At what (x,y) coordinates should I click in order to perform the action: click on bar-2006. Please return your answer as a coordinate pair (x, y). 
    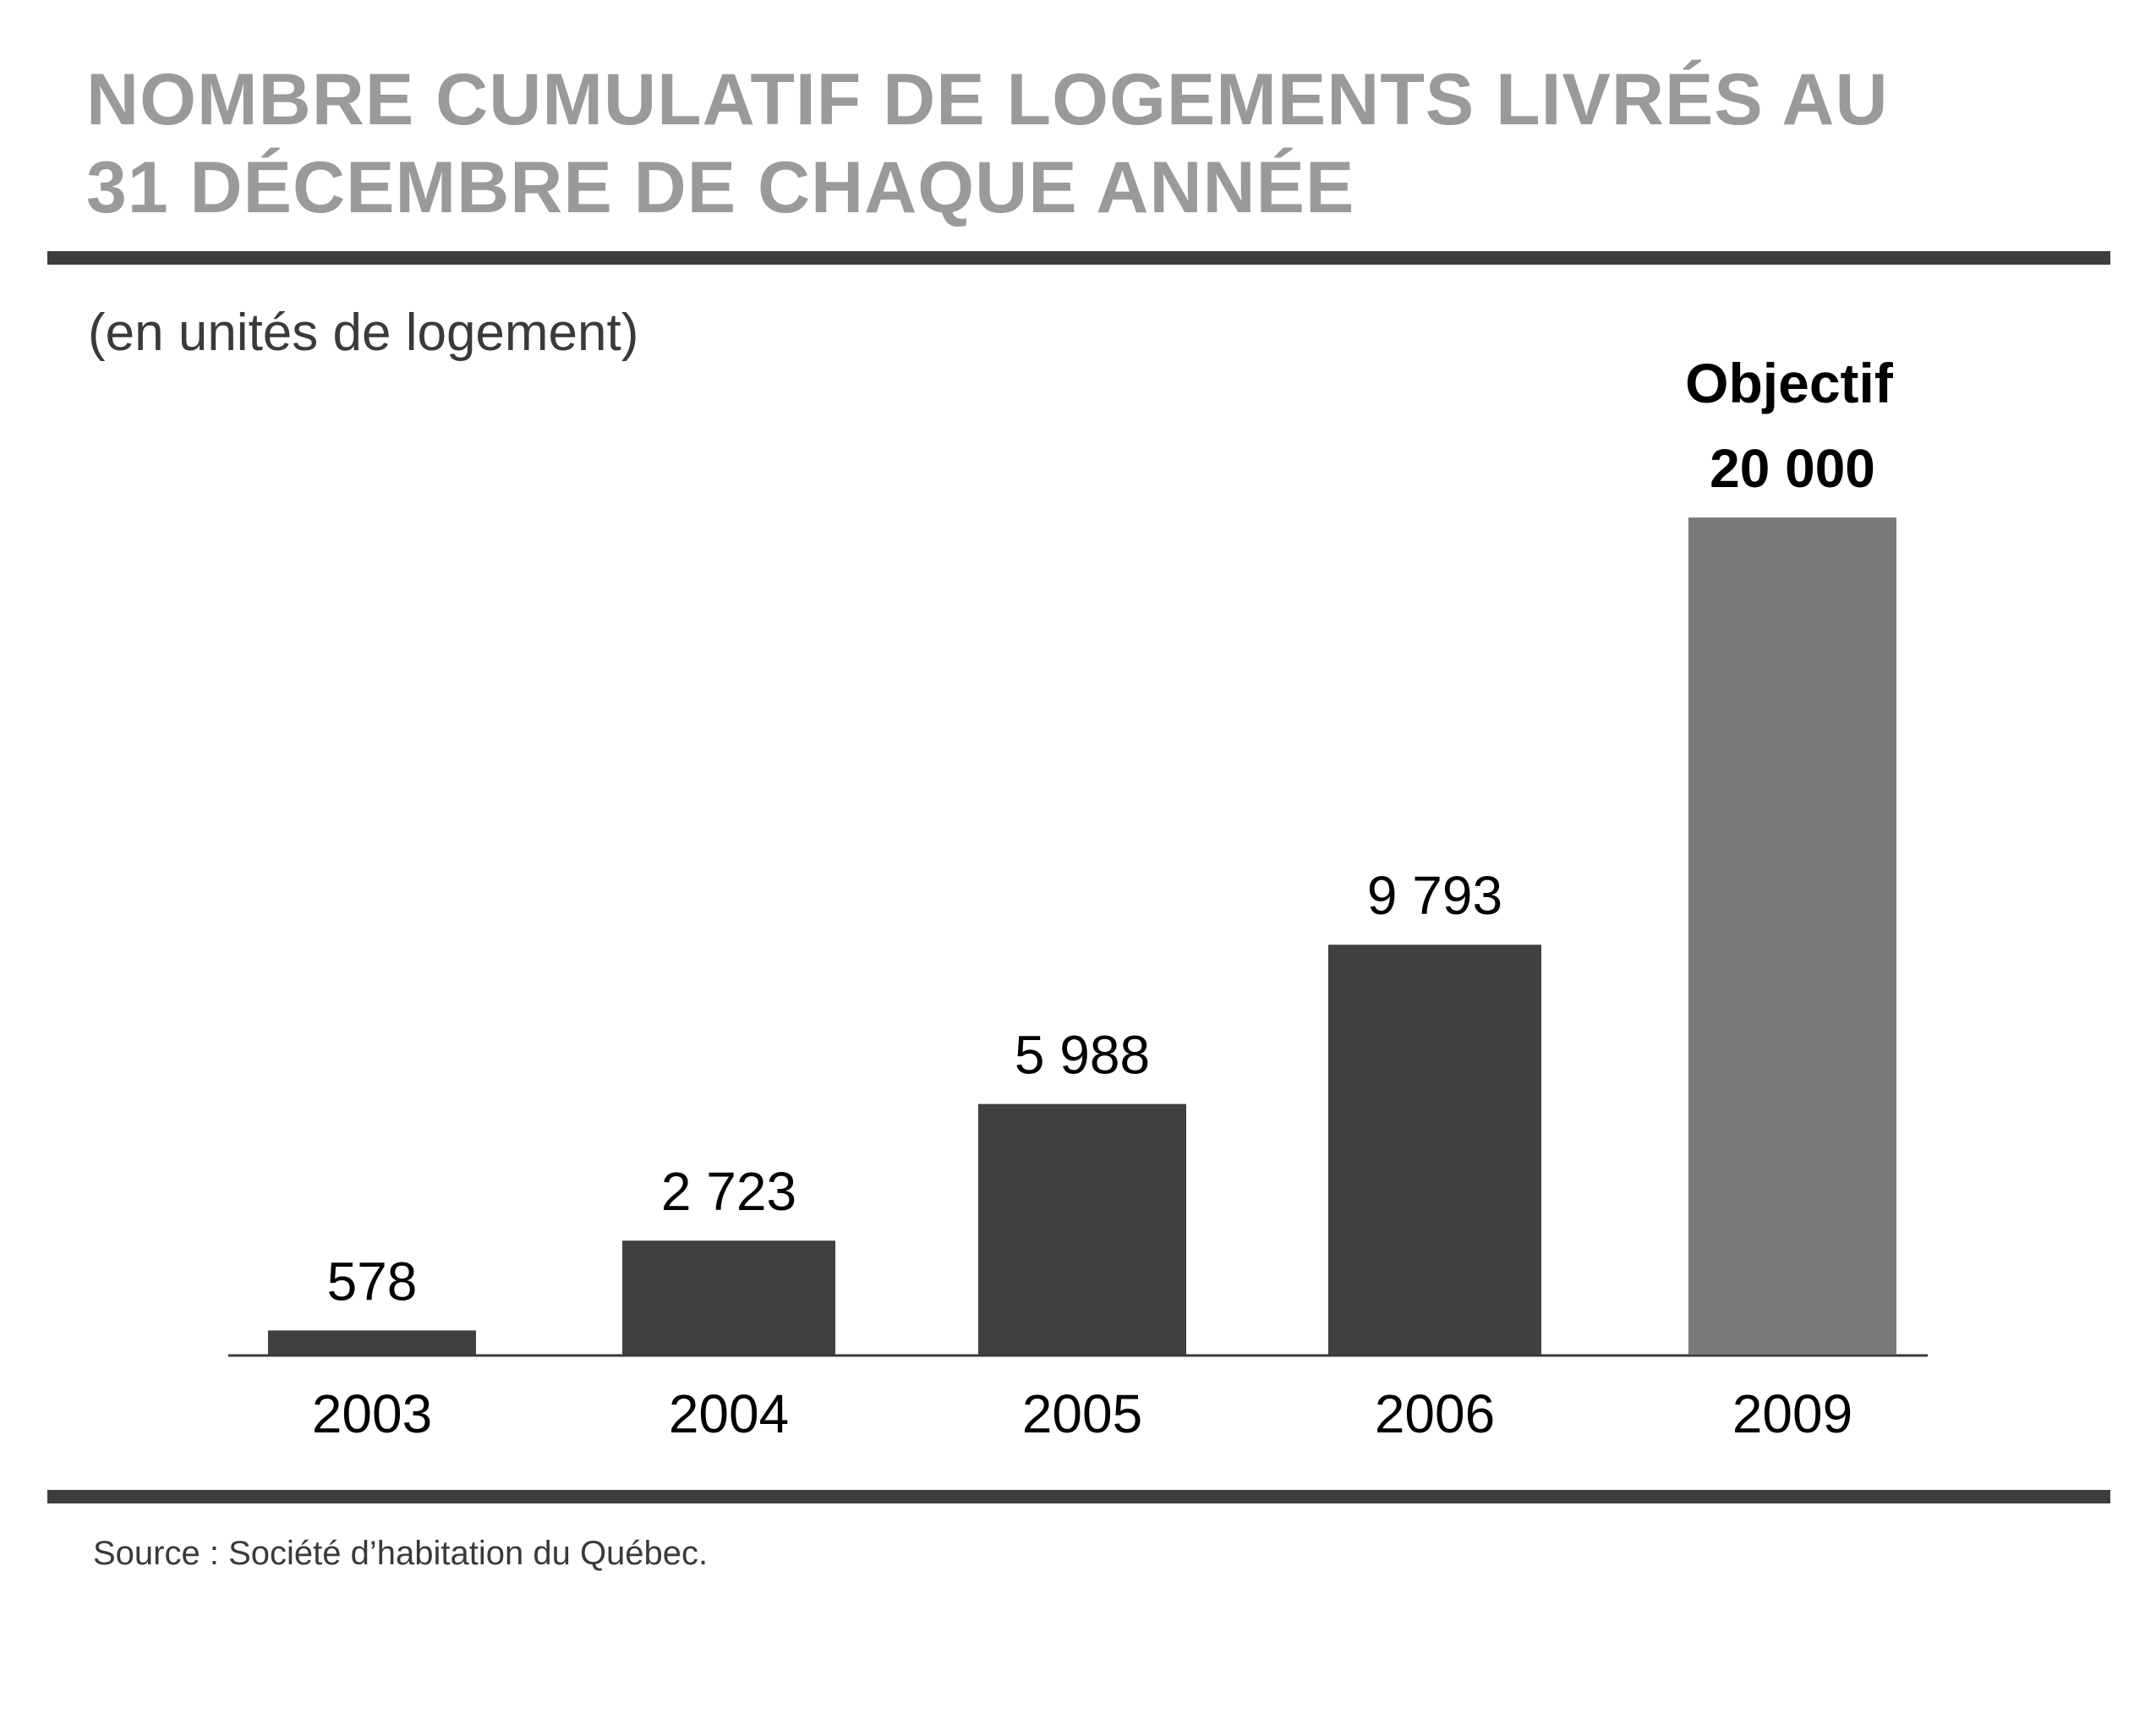
    Looking at the image, I should click on (1434, 1150).